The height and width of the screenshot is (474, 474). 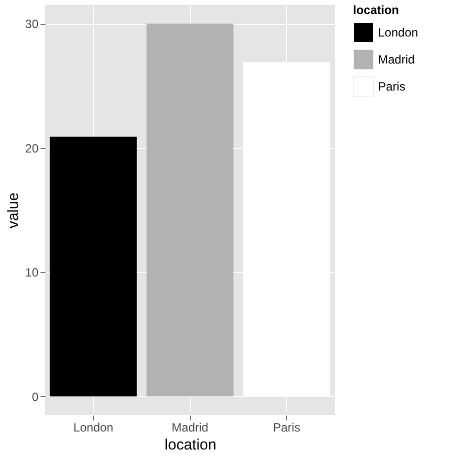 I want to click on y-tick-label: 10, so click(x=32, y=273).